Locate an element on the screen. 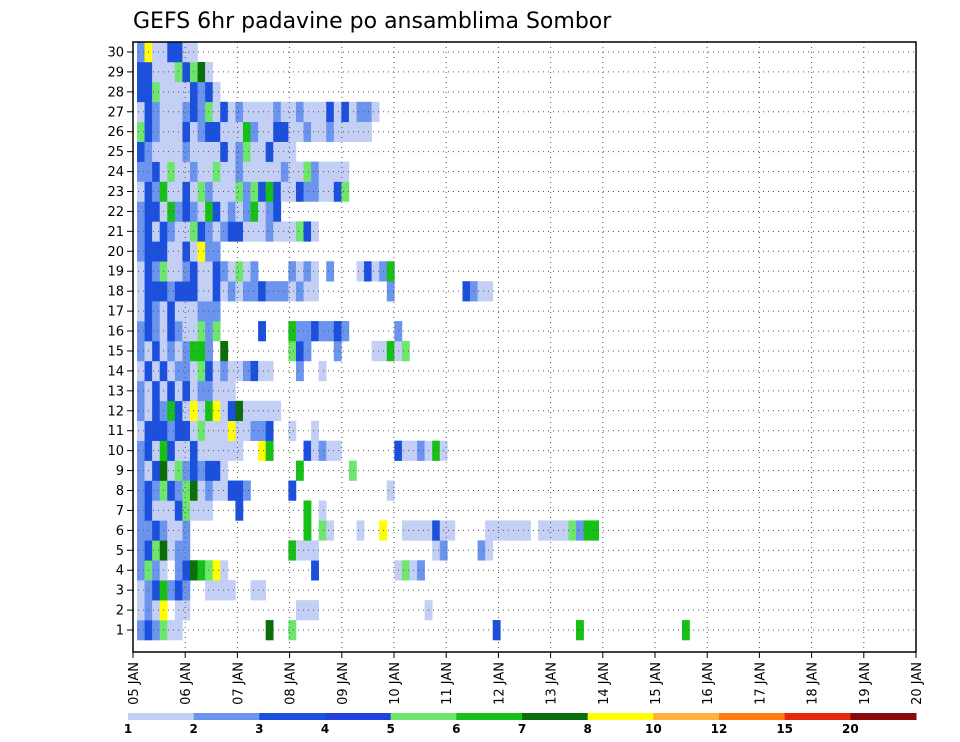 The height and width of the screenshot is (742, 960). y-tick-label: 22 is located at coordinates (115, 212).